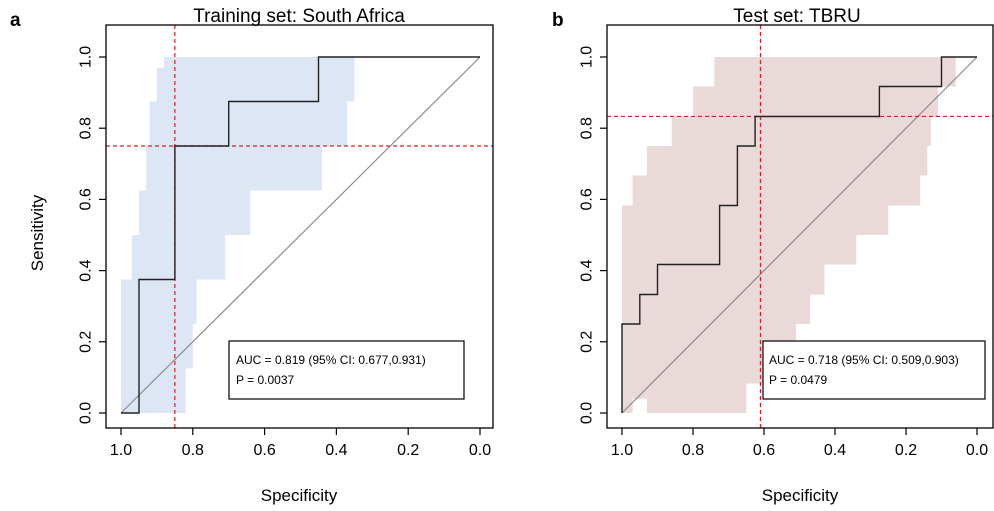  What do you see at coordinates (193, 450) in the screenshot?
I see `panel-a-xtick-label: 0.8` at bounding box center [193, 450].